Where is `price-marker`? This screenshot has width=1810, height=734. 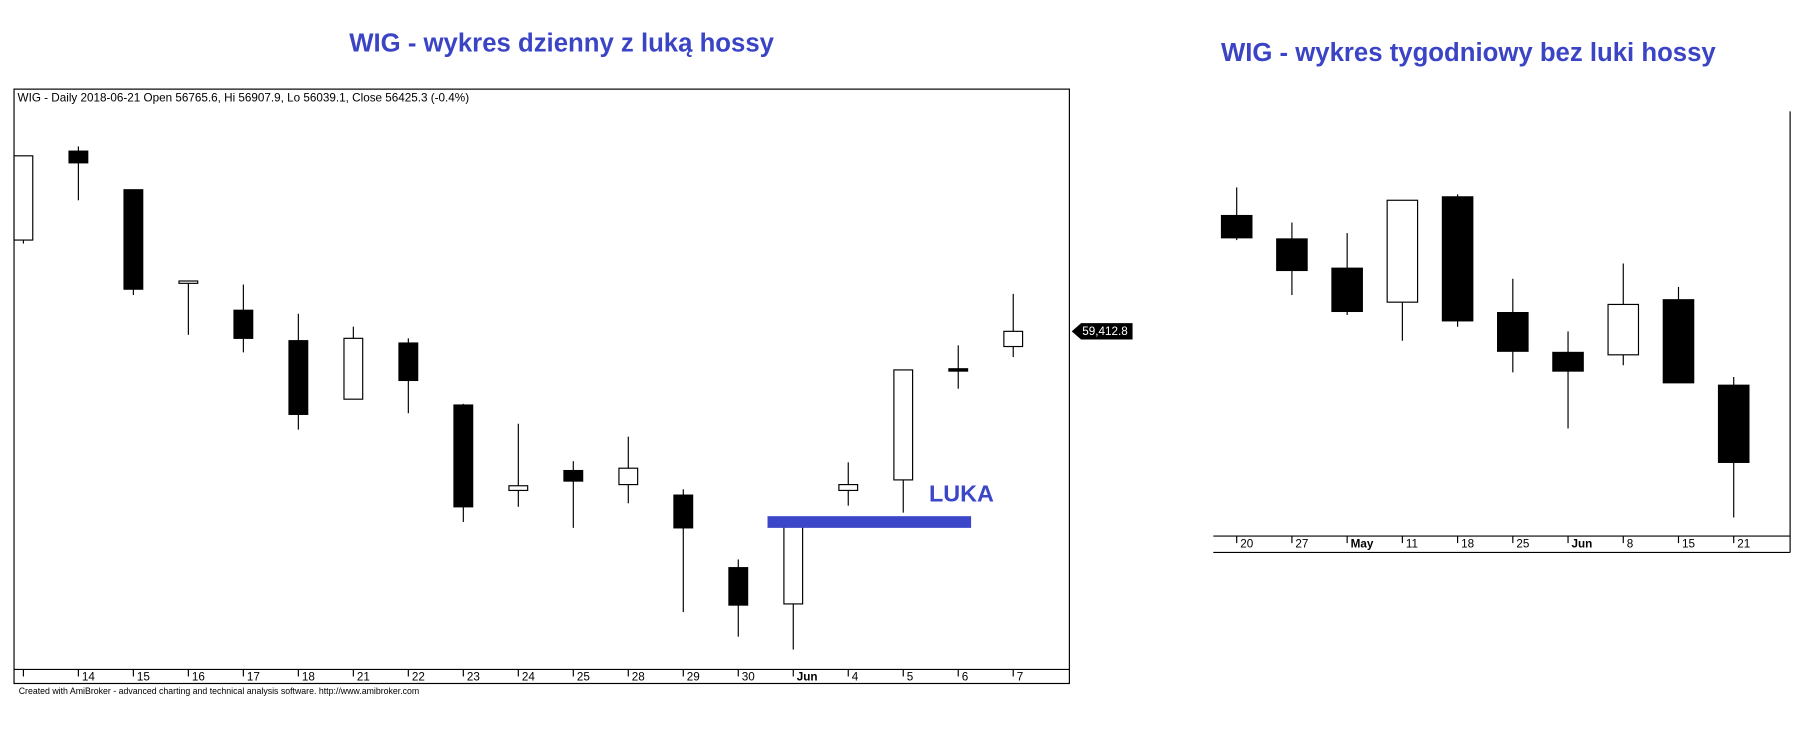
price-marker is located at coordinates (1102, 331).